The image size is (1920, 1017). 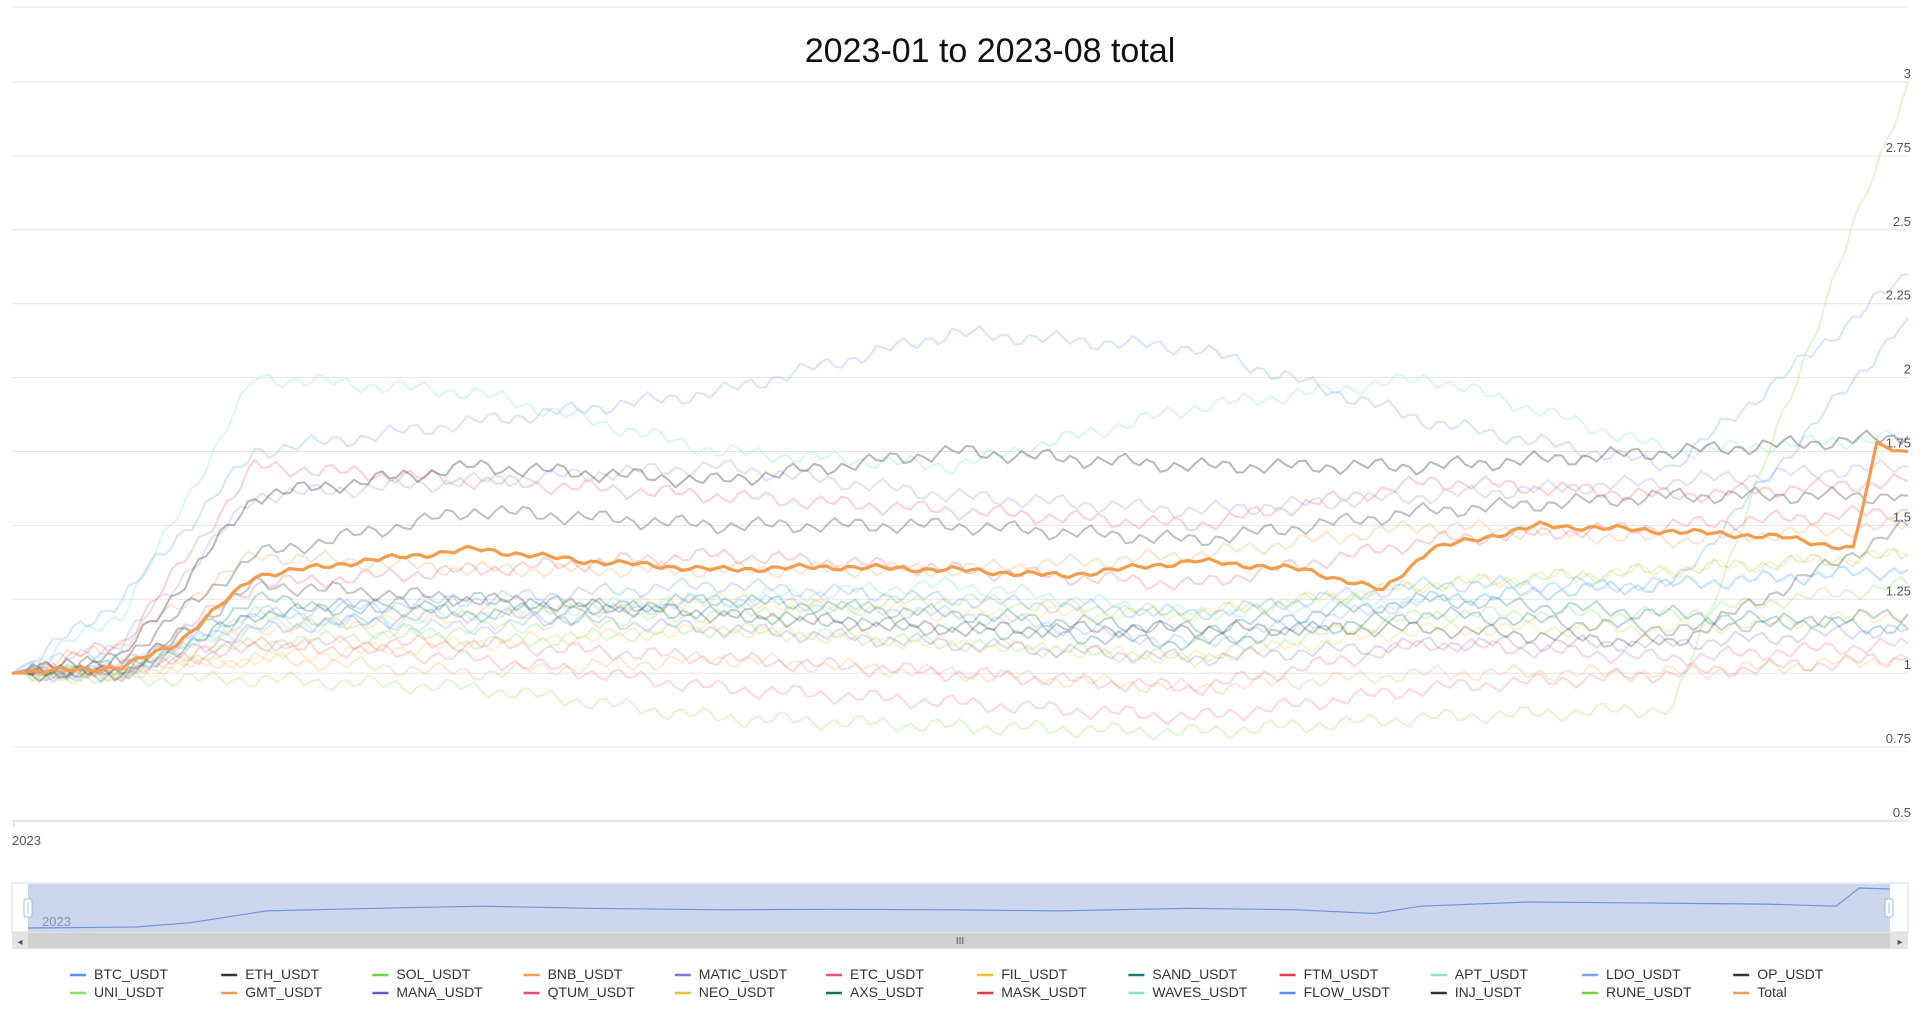 What do you see at coordinates (1898, 738) in the screenshot?
I see `y-tick-label: 0.75` at bounding box center [1898, 738].